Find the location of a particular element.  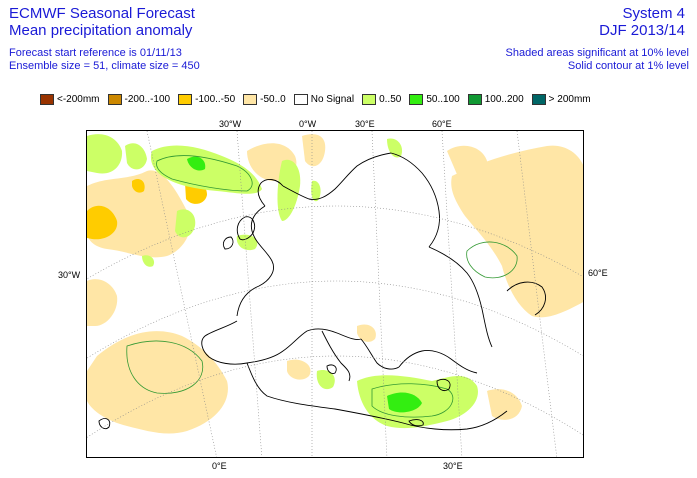

legend-label: 0..50 is located at coordinates (390, 99).